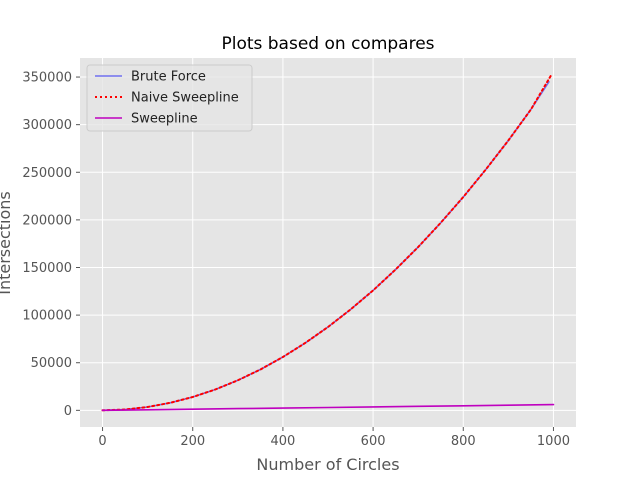 The width and height of the screenshot is (640, 484). I want to click on x-tick-label: 800, so click(463, 441).